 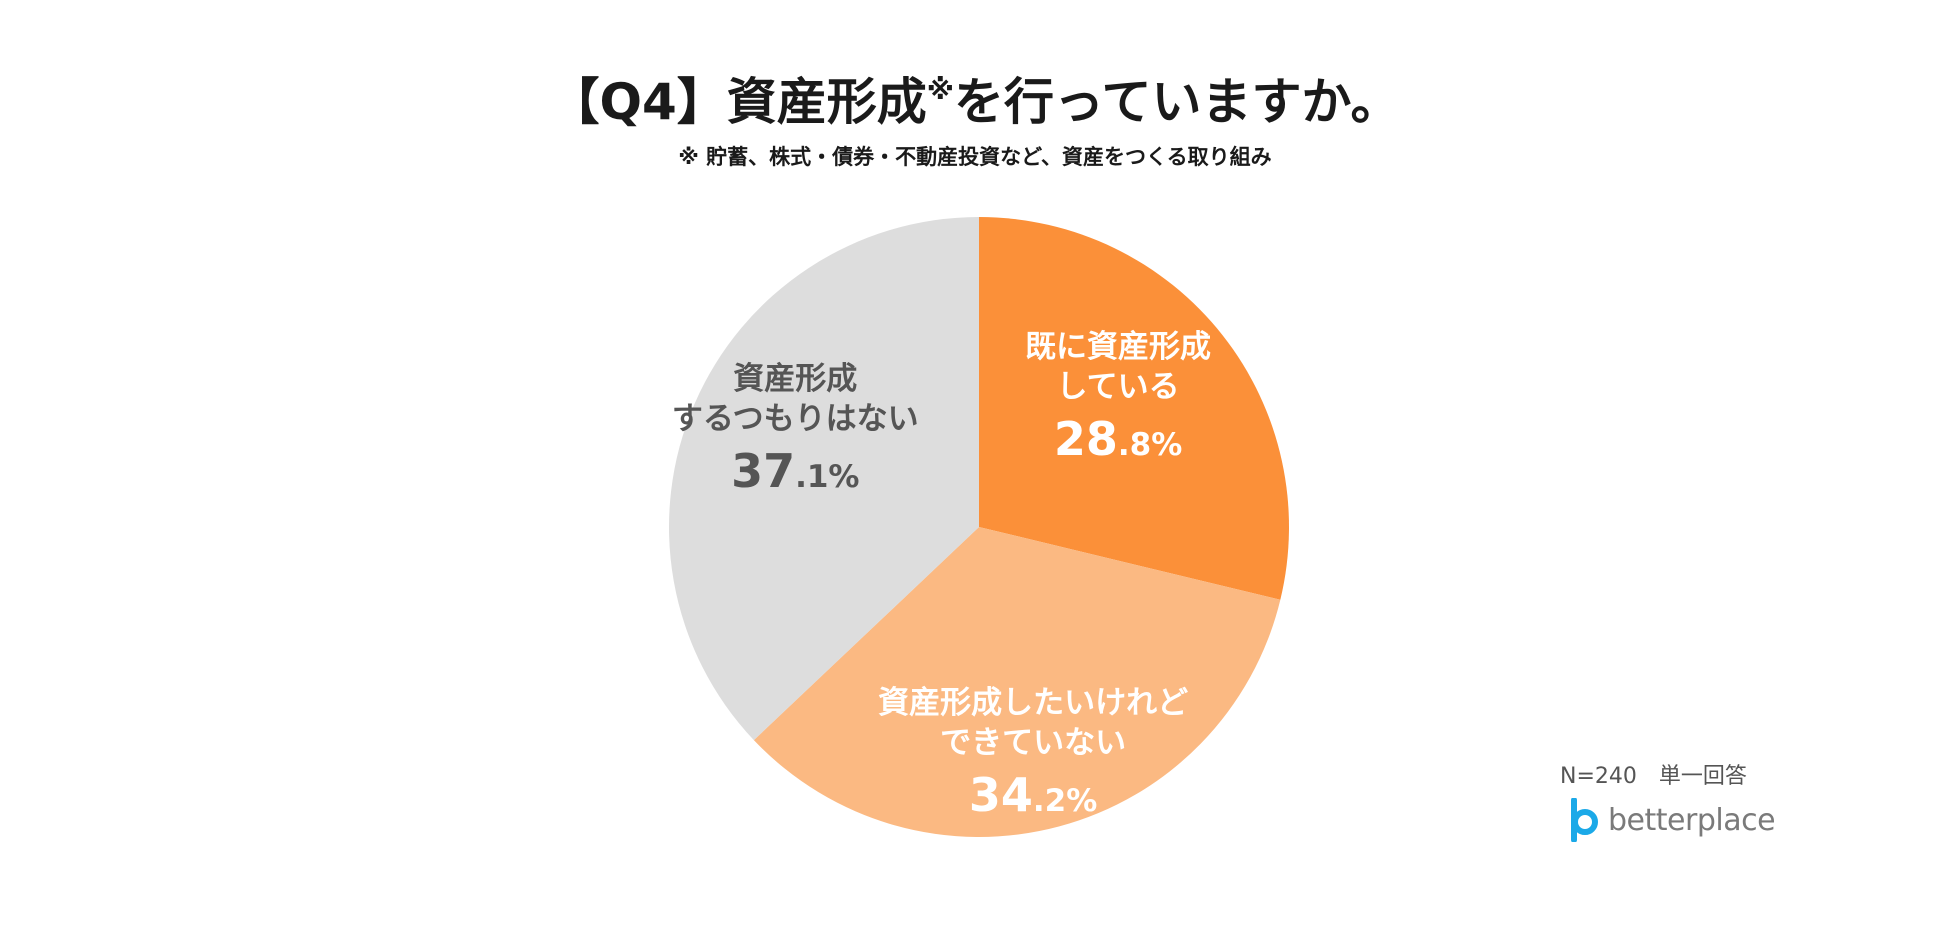 What do you see at coordinates (1033, 703) in the screenshot?
I see `slice-label-1-line-0: 資産形成したいけれど` at bounding box center [1033, 703].